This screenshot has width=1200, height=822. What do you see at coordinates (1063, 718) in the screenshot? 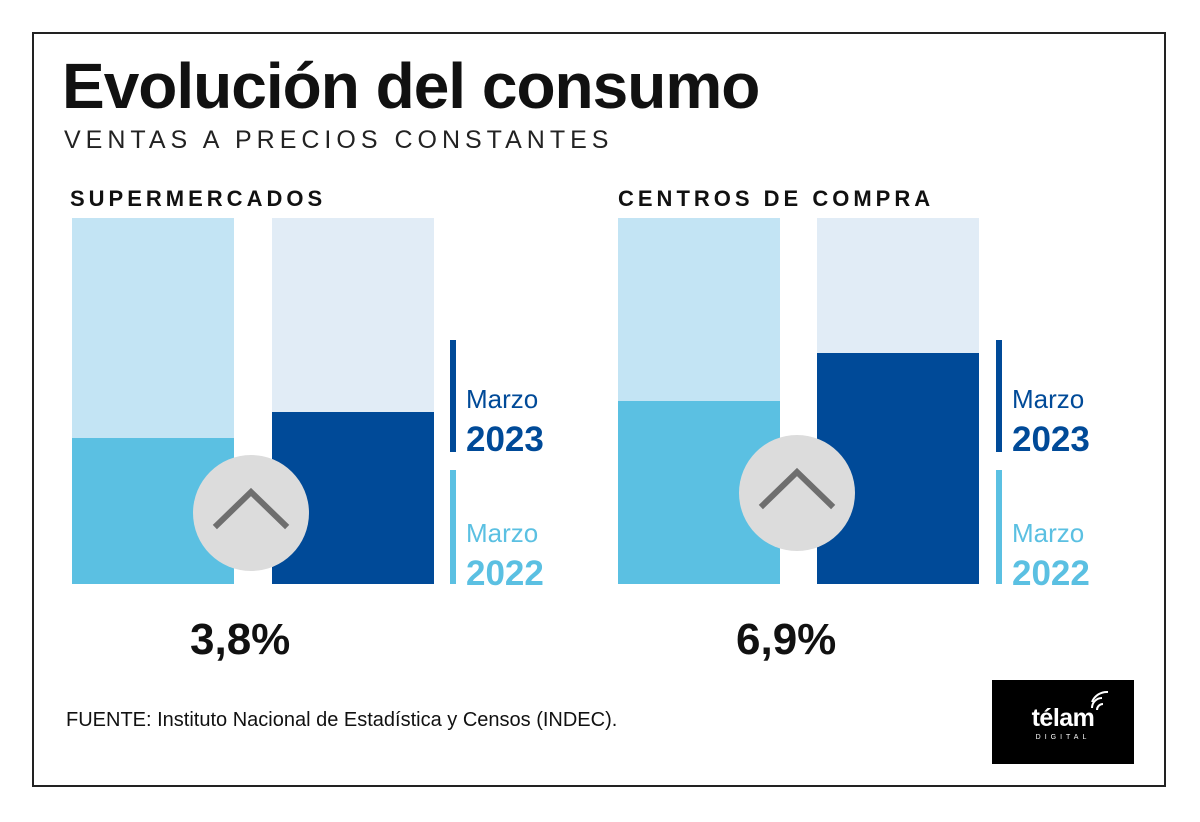
I see `logo-wordmark: télam` at bounding box center [1063, 718].